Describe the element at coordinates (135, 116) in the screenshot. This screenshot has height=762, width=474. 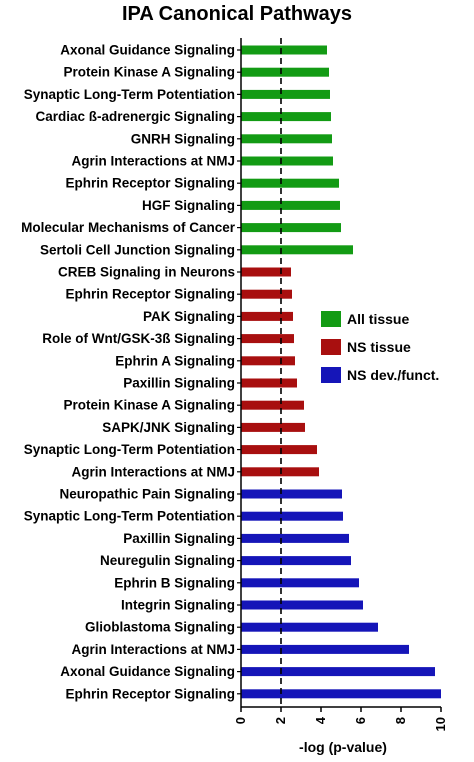
I see `category-label: Cardiac ß-adrenergic Signaling` at that location.